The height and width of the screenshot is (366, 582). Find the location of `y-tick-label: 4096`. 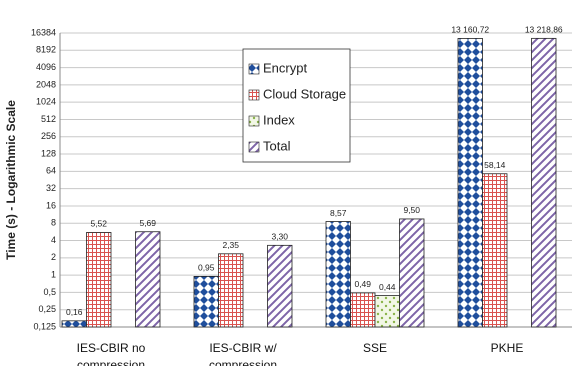

y-tick-label: 4096 is located at coordinates (46, 67).